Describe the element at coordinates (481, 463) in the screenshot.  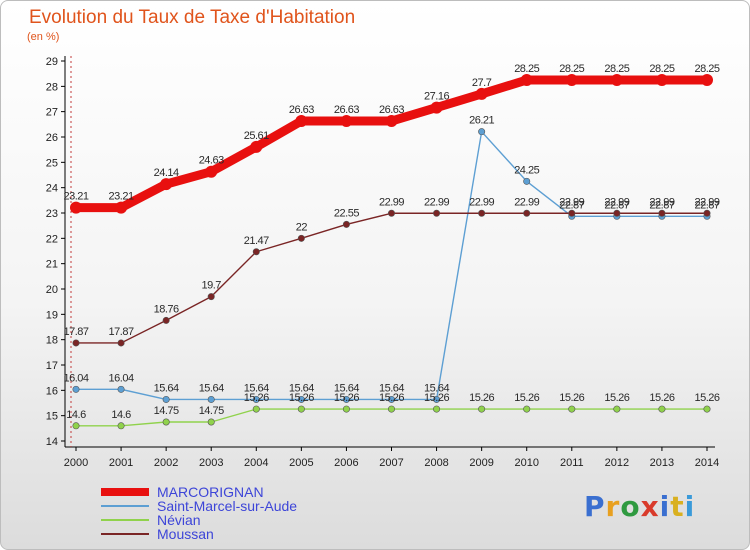
I see `x-tick-label: 2009` at that location.